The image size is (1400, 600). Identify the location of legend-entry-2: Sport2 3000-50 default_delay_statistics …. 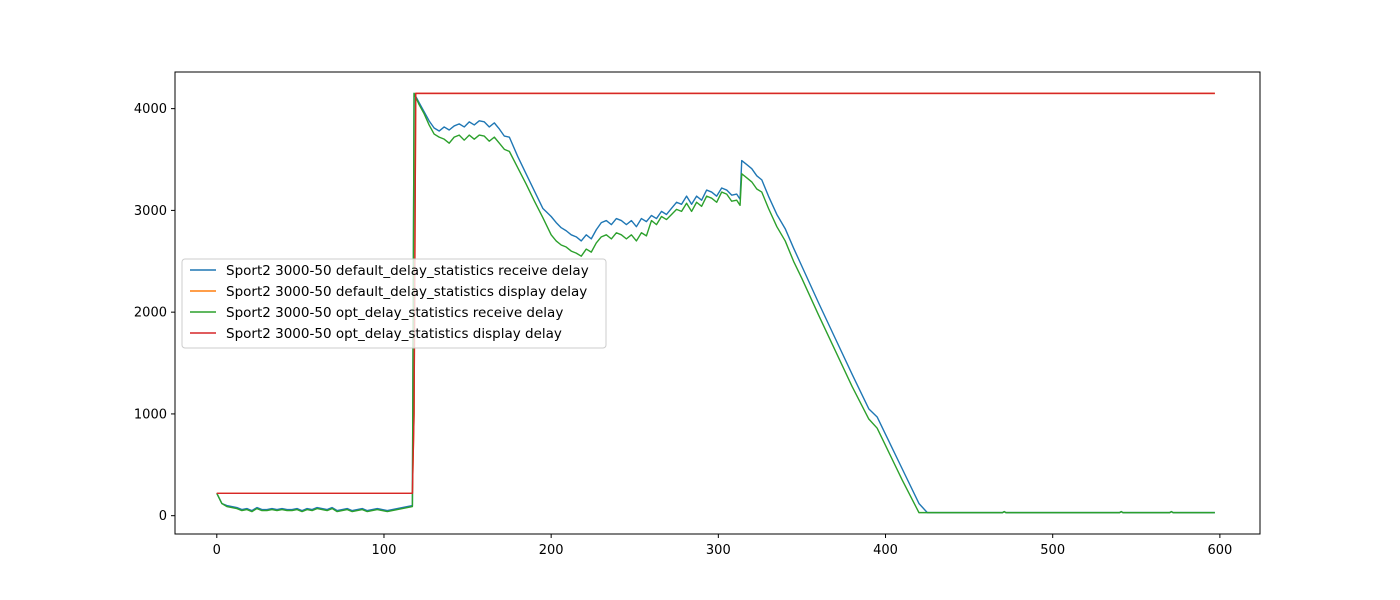
(406, 292).